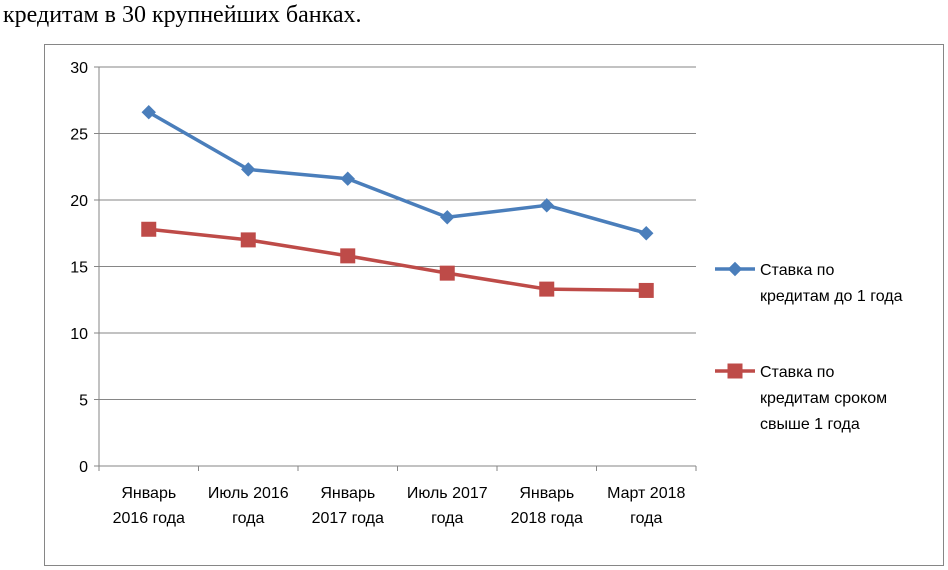  I want to click on x-tick-label-0-0: Январь, so click(148, 493).